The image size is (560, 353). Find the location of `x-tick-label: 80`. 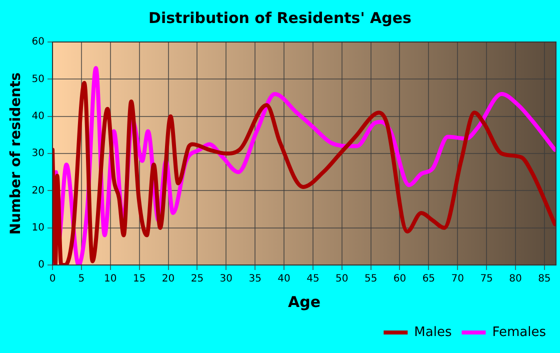

x-tick-label: 80 is located at coordinates (515, 279).